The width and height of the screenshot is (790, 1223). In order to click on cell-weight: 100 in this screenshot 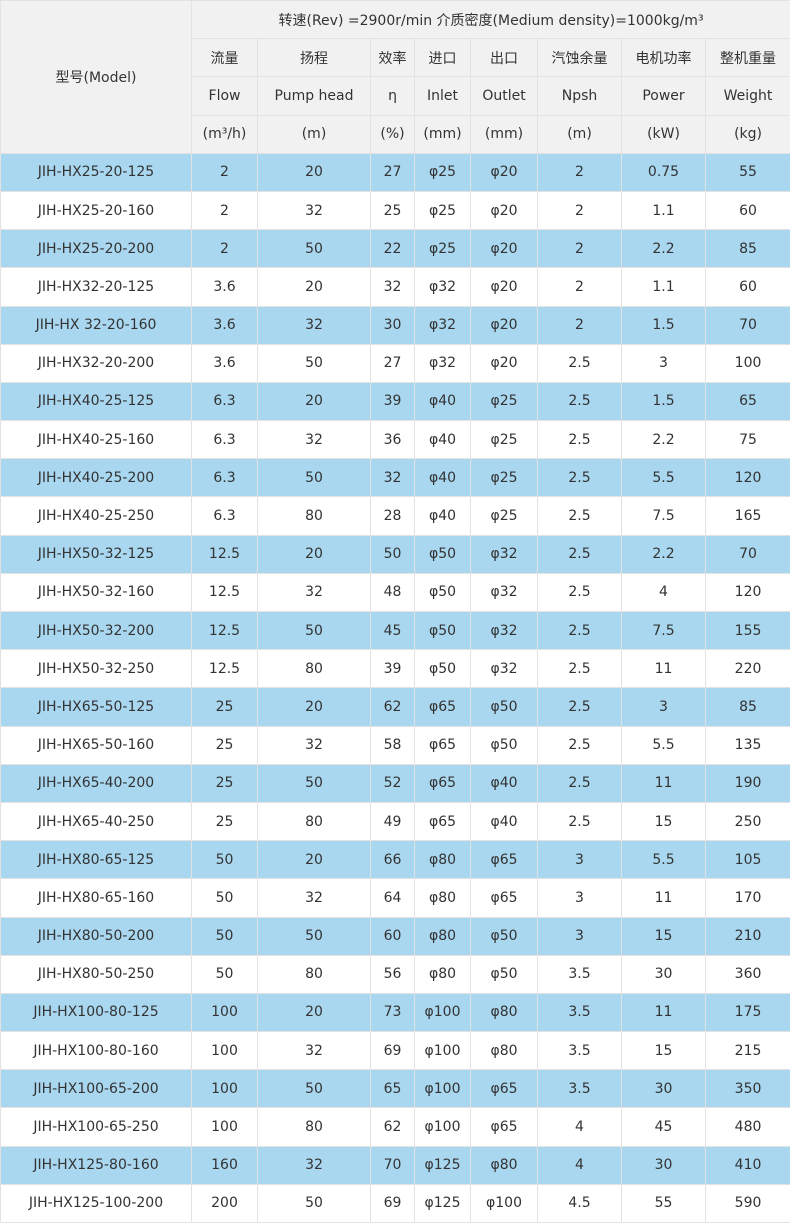, I will do `click(748, 363)`.